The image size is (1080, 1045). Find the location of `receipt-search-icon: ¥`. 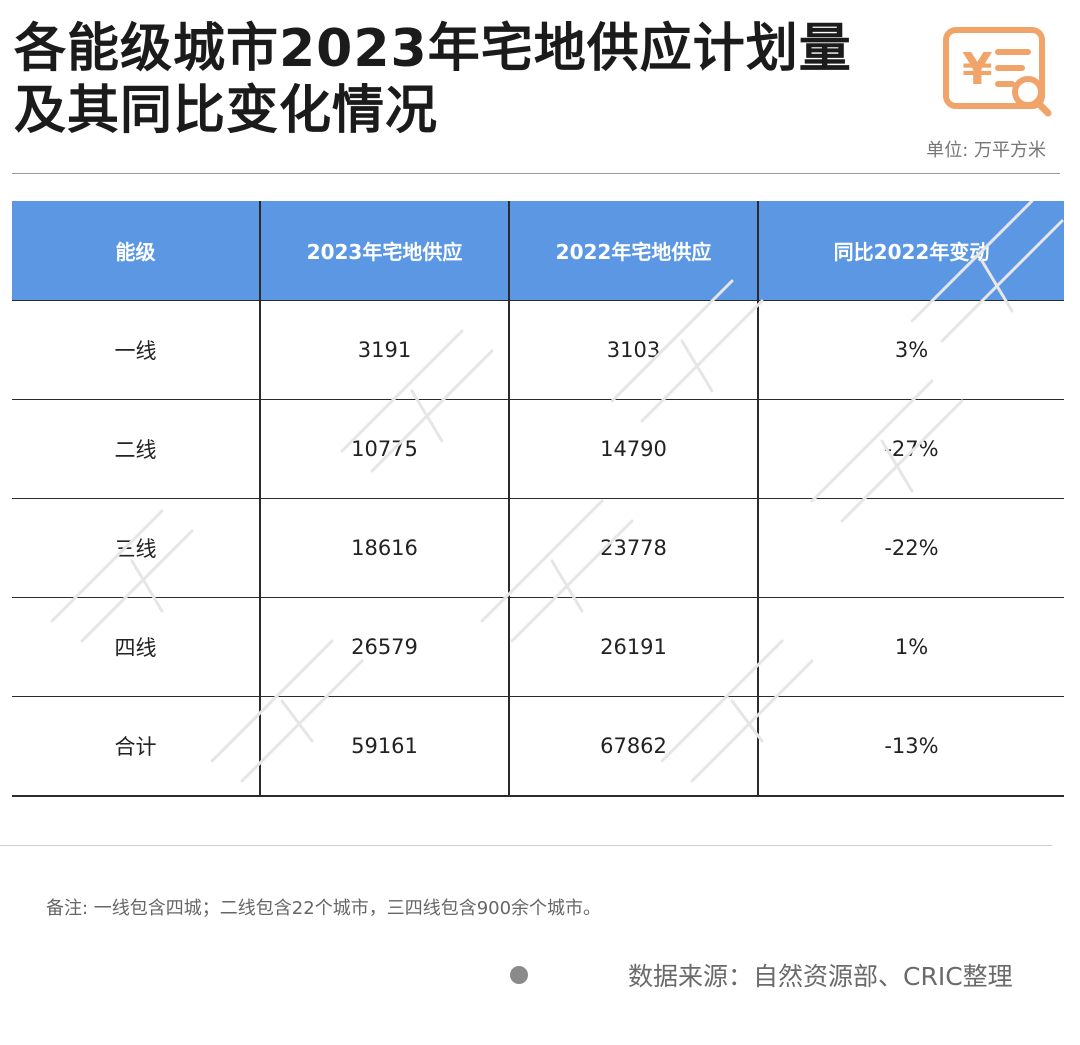

receipt-search-icon: ¥ is located at coordinates (998, 72).